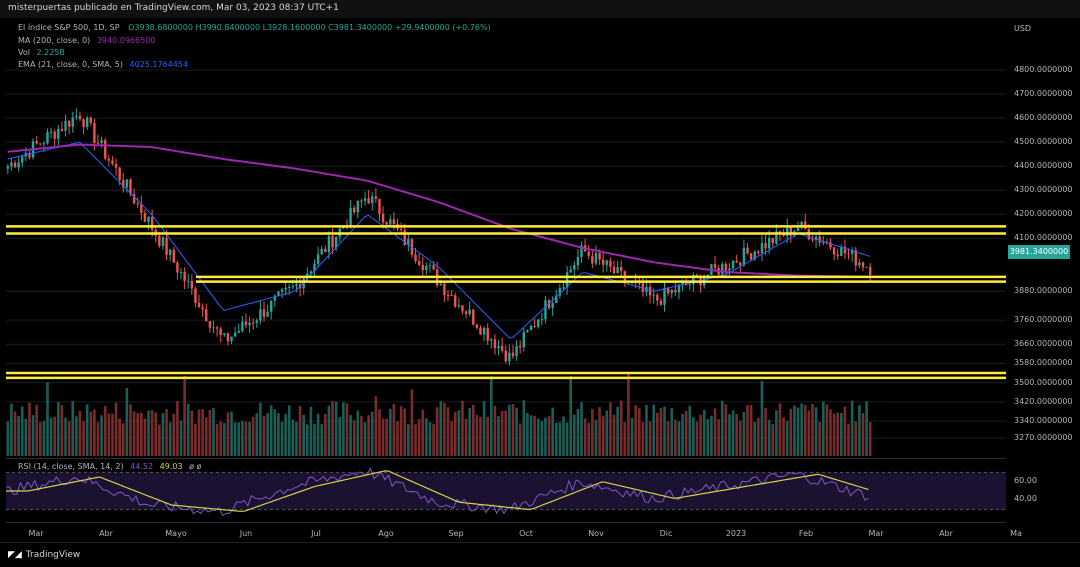 This screenshot has height=567, width=1080. What do you see at coordinates (44, 555) in the screenshot?
I see `tradingview-logo: ◤◢ TradingView` at bounding box center [44, 555].